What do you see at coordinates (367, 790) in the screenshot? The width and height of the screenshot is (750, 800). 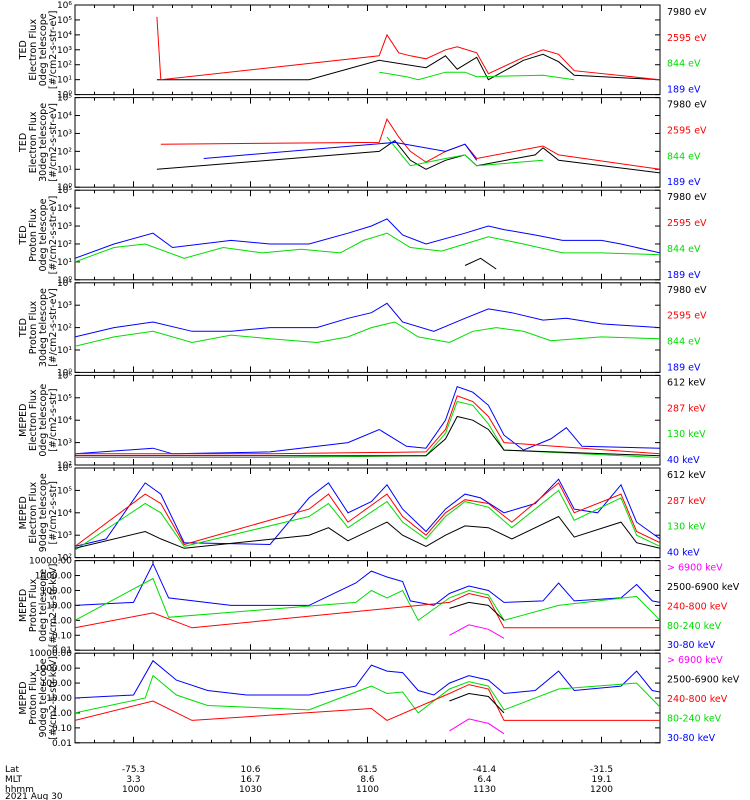 I see `footer-tick-label: 1100` at bounding box center [367, 790].